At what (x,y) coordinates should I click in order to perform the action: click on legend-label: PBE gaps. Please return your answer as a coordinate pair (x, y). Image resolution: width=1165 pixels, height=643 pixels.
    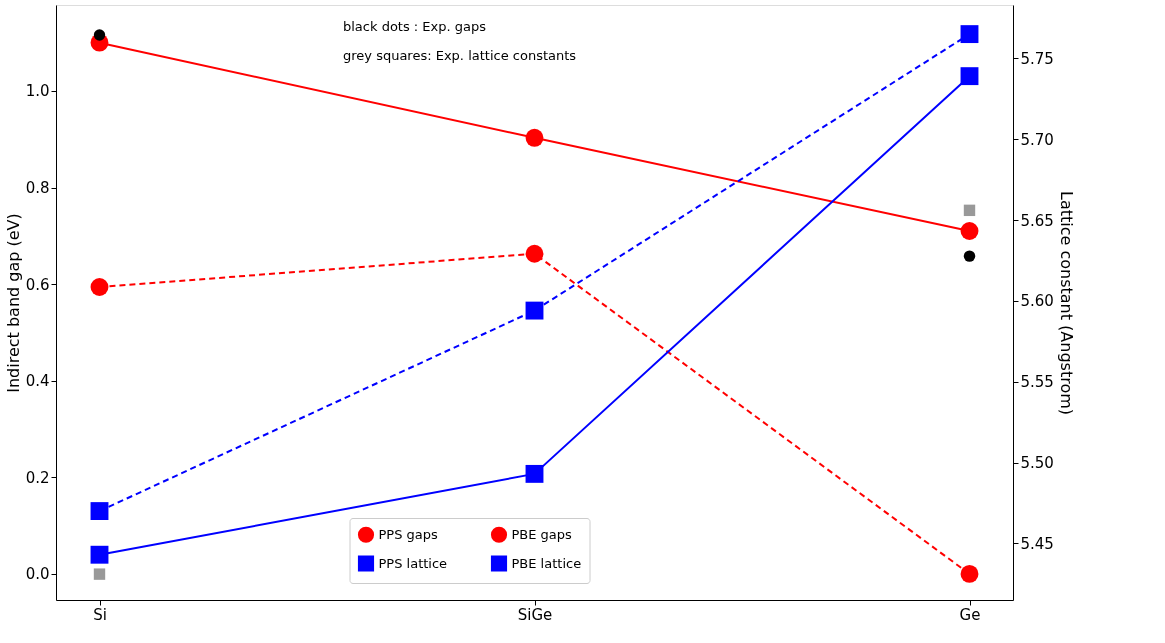
    Looking at the image, I should click on (542, 534).